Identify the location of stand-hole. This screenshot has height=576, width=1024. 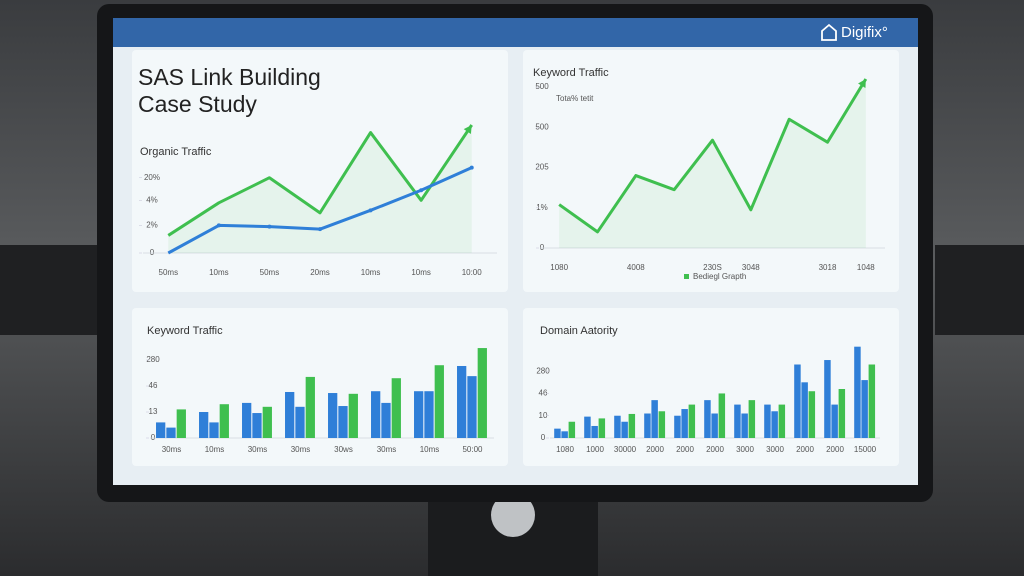
(513, 515).